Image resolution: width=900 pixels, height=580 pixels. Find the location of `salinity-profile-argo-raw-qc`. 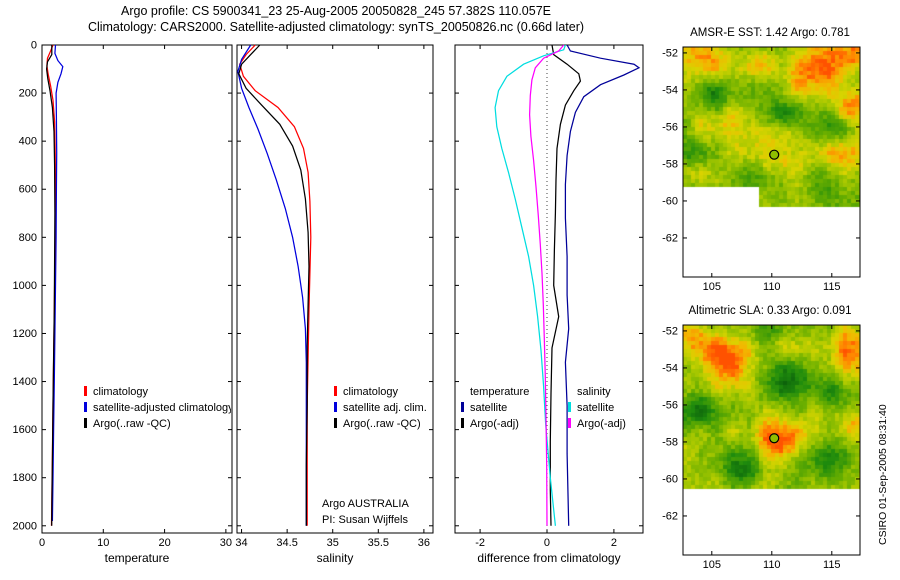

salinity-profile-argo-raw-qc is located at coordinates (274, 285).